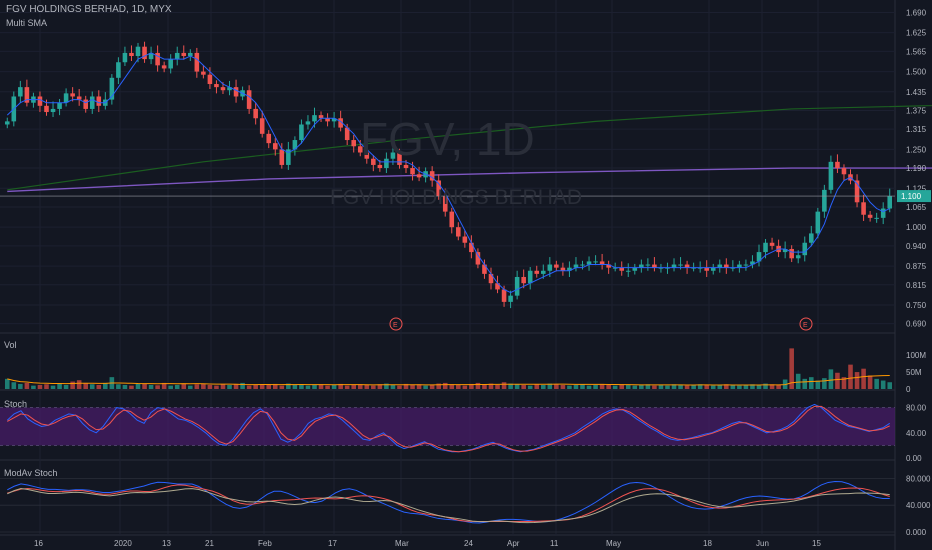  What do you see at coordinates (908, 389) in the screenshot?
I see `volume-tick-label: 0` at bounding box center [908, 389].